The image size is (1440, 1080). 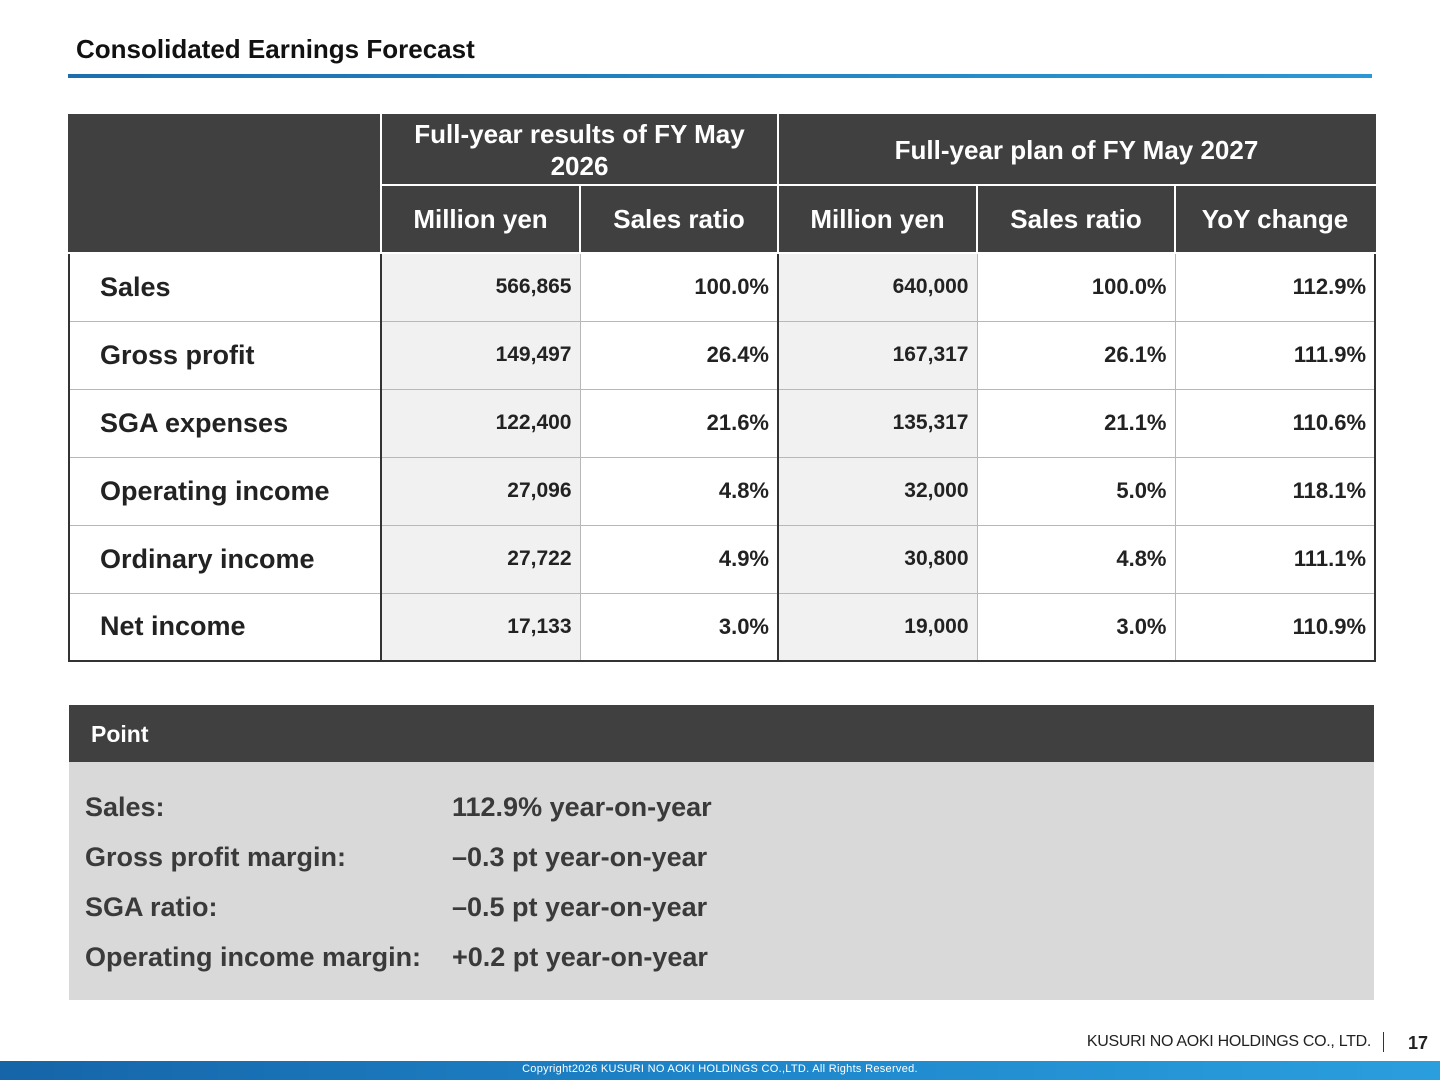 I want to click on footer-band, so click(x=720, y=1070).